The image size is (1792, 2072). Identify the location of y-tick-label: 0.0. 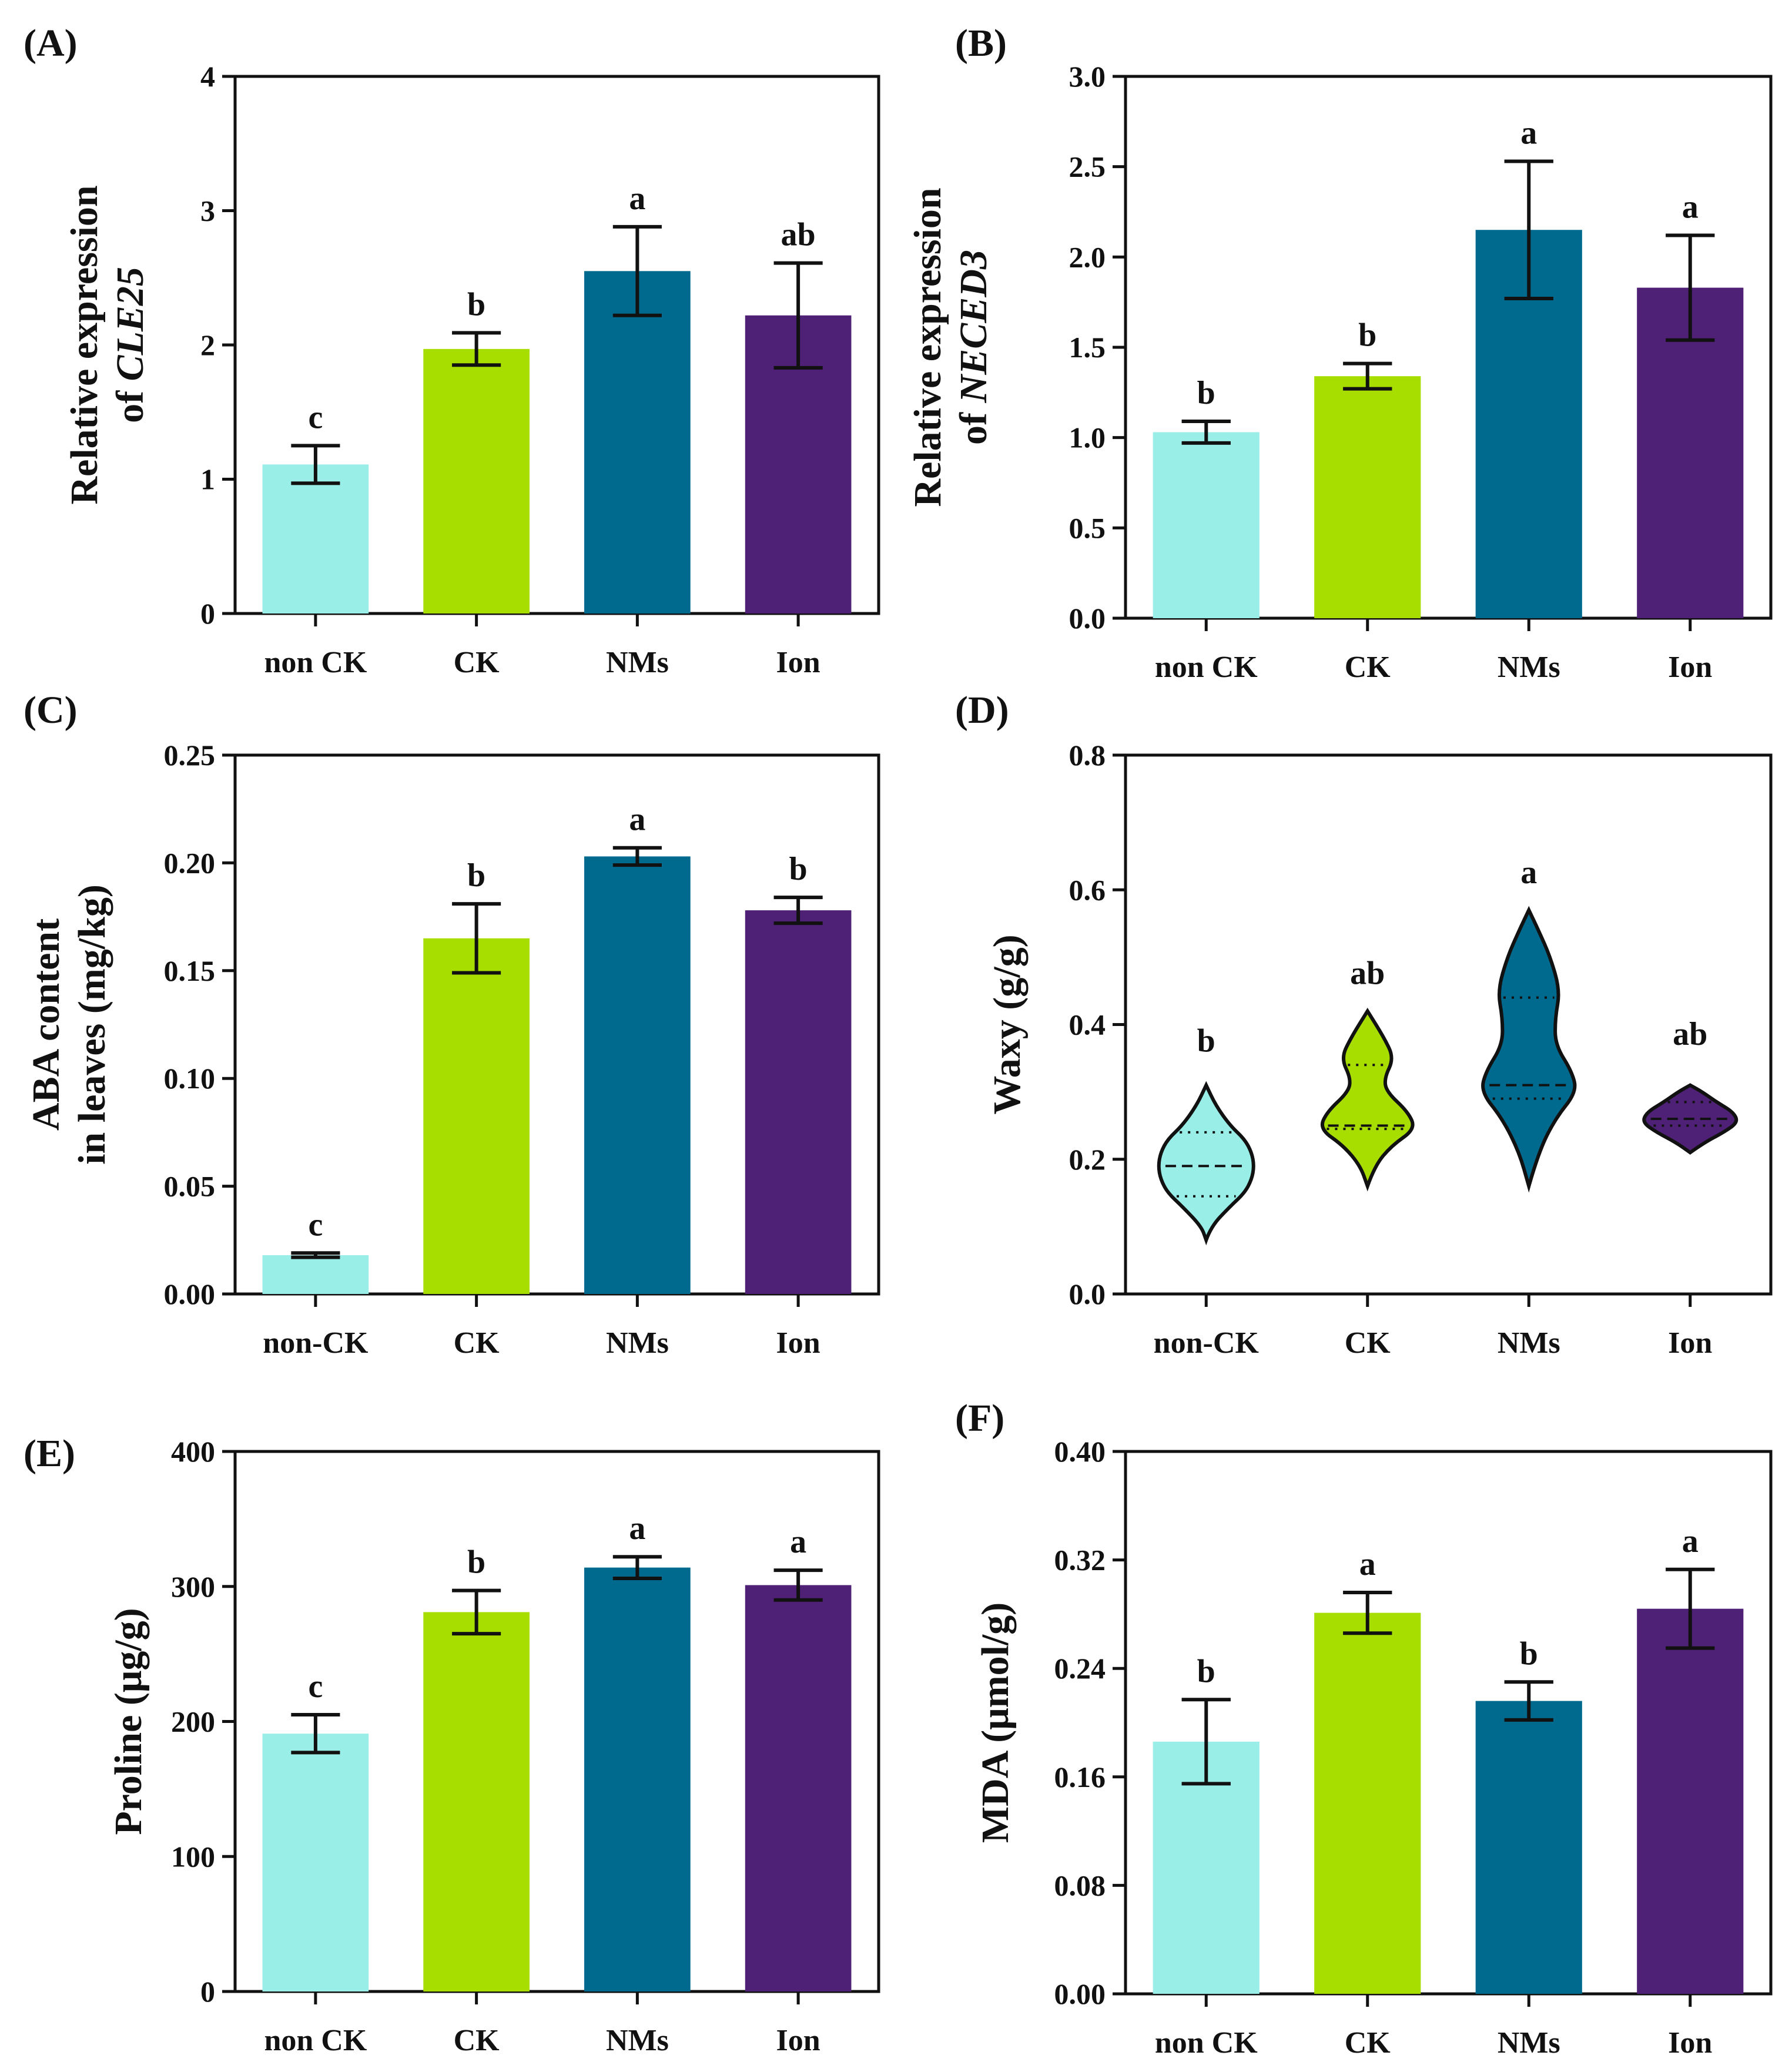
(1087, 1294).